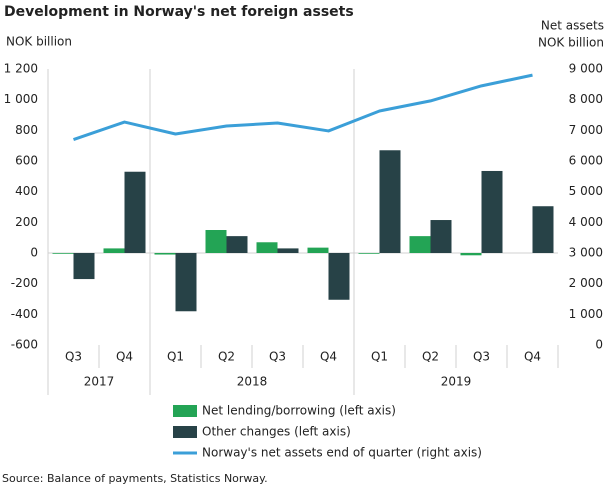  I want to click on y2-tick-label: 5 000, so click(586, 191).